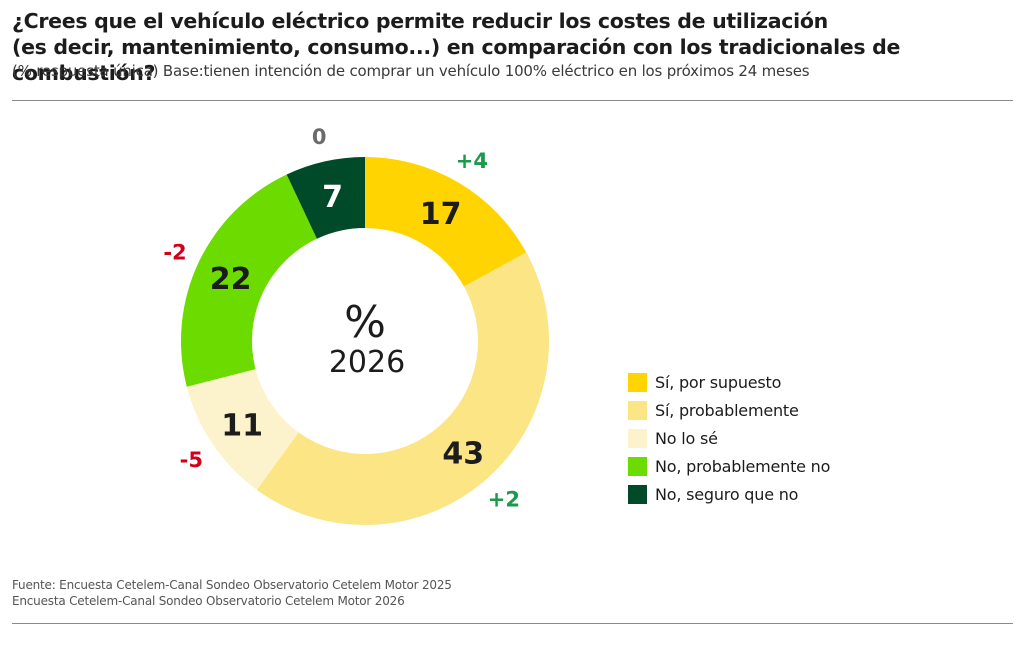 The height and width of the screenshot is (672, 1024). What do you see at coordinates (504, 500) in the screenshot?
I see `segment-delta-label: +2` at bounding box center [504, 500].